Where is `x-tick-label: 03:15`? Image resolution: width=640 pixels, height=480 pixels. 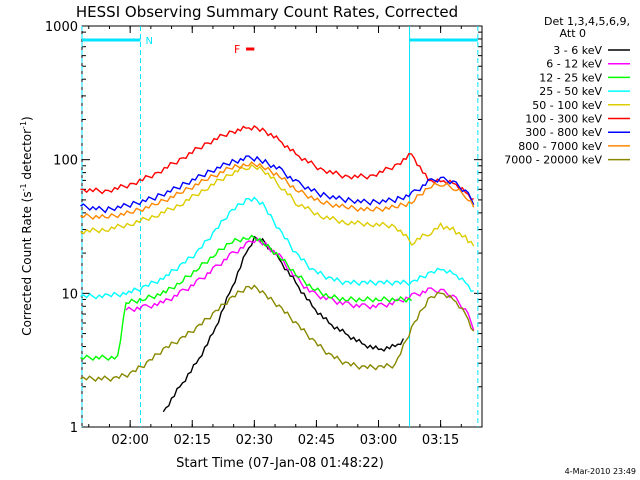
x-tick-label: 03:15 is located at coordinates (440, 440).